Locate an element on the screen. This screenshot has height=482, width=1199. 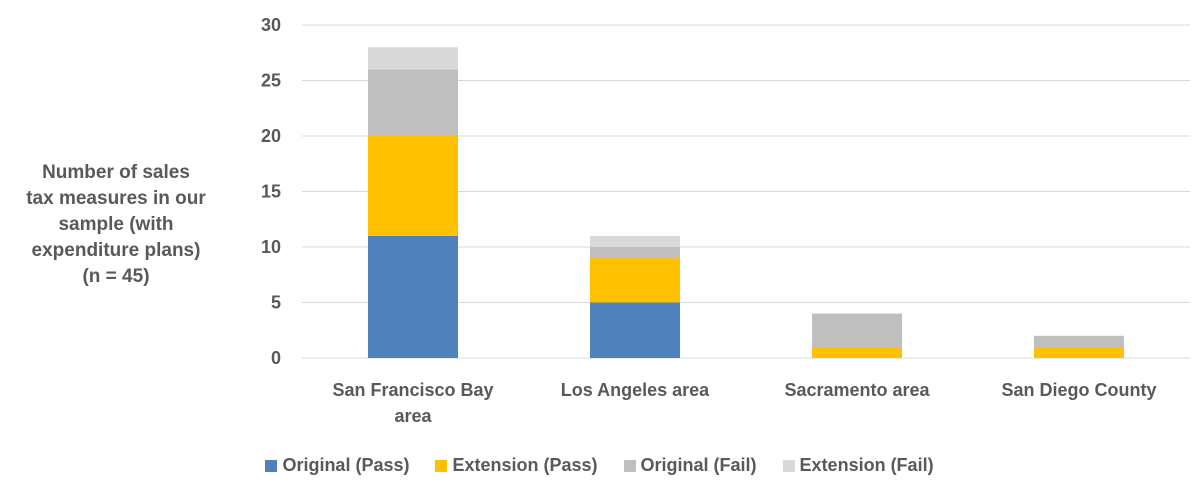
legend-label: Extension (Pass) is located at coordinates (525, 465).